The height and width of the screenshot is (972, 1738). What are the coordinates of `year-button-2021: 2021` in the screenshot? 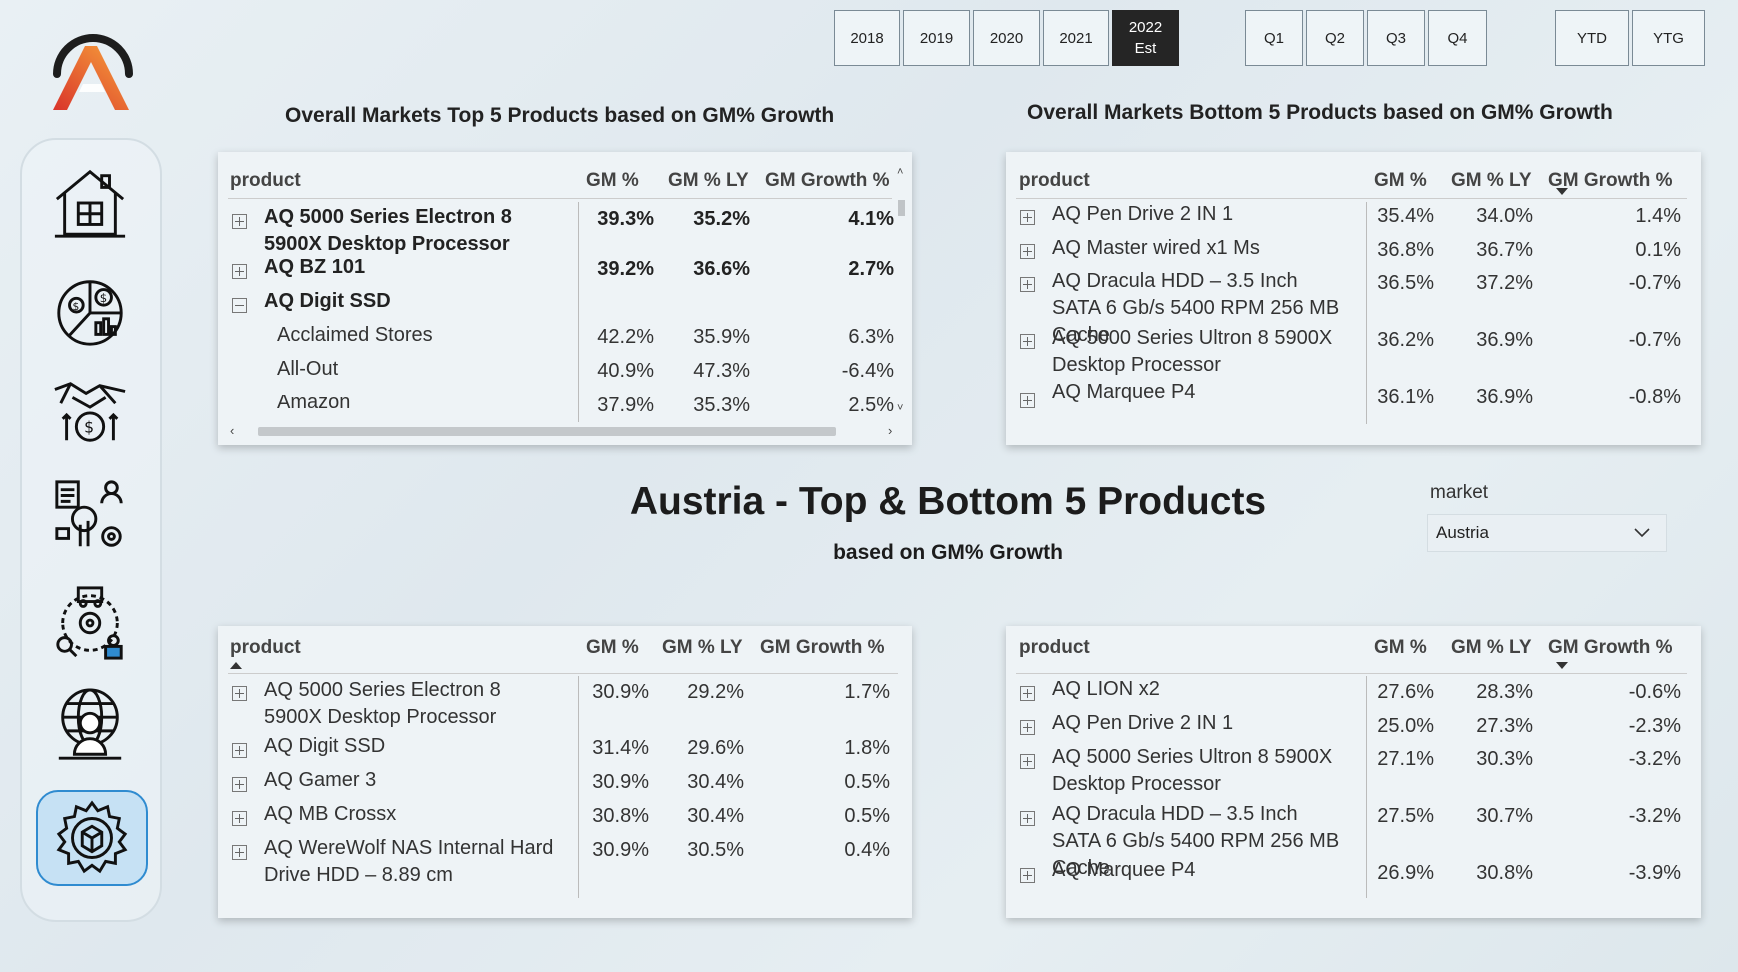 It's located at (1076, 38).